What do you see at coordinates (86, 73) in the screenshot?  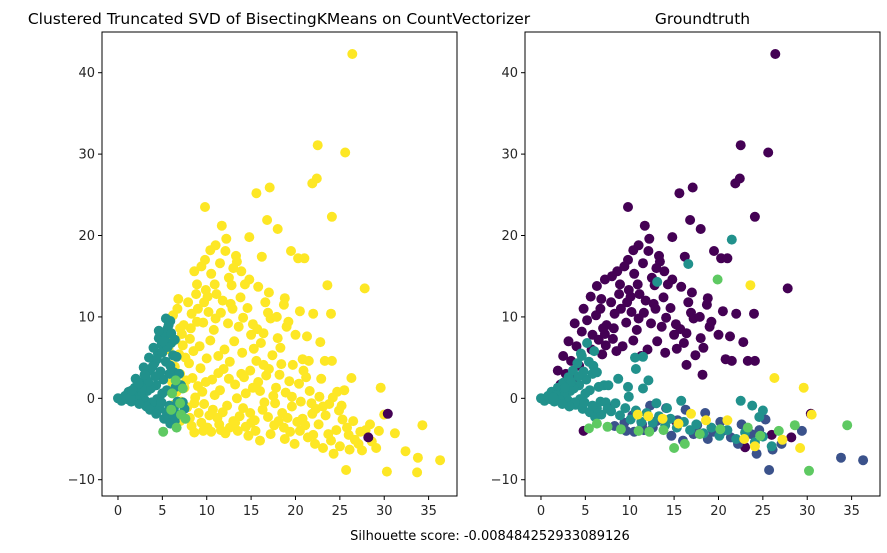 I see `y-tick-label: 40` at bounding box center [86, 73].